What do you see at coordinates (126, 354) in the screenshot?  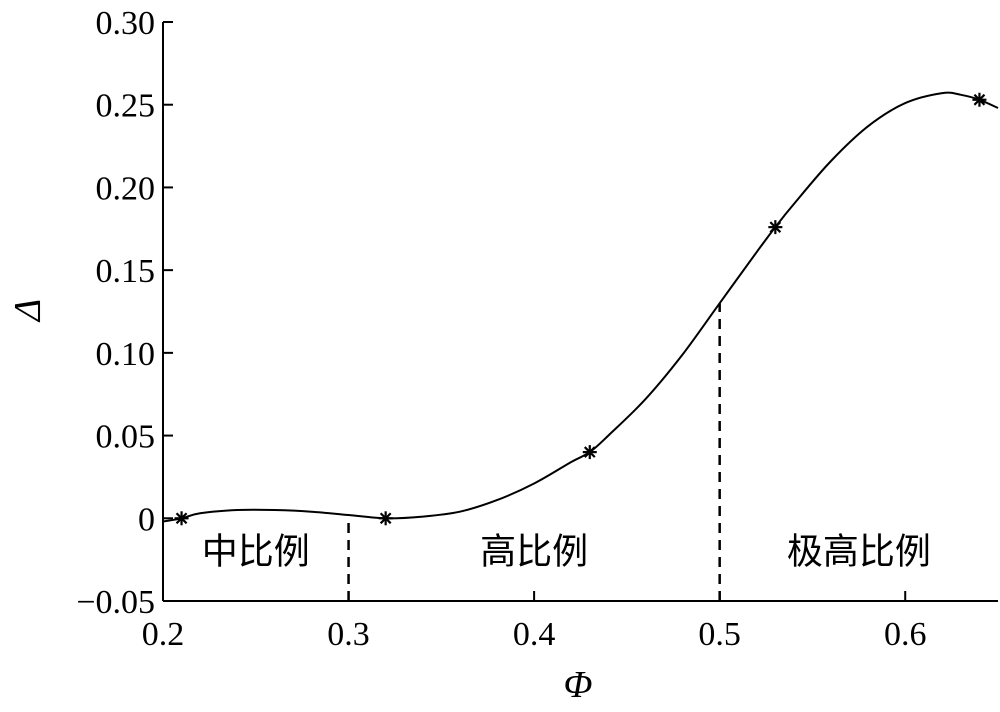 I see `y-tick-label: 0.10` at bounding box center [126, 354].